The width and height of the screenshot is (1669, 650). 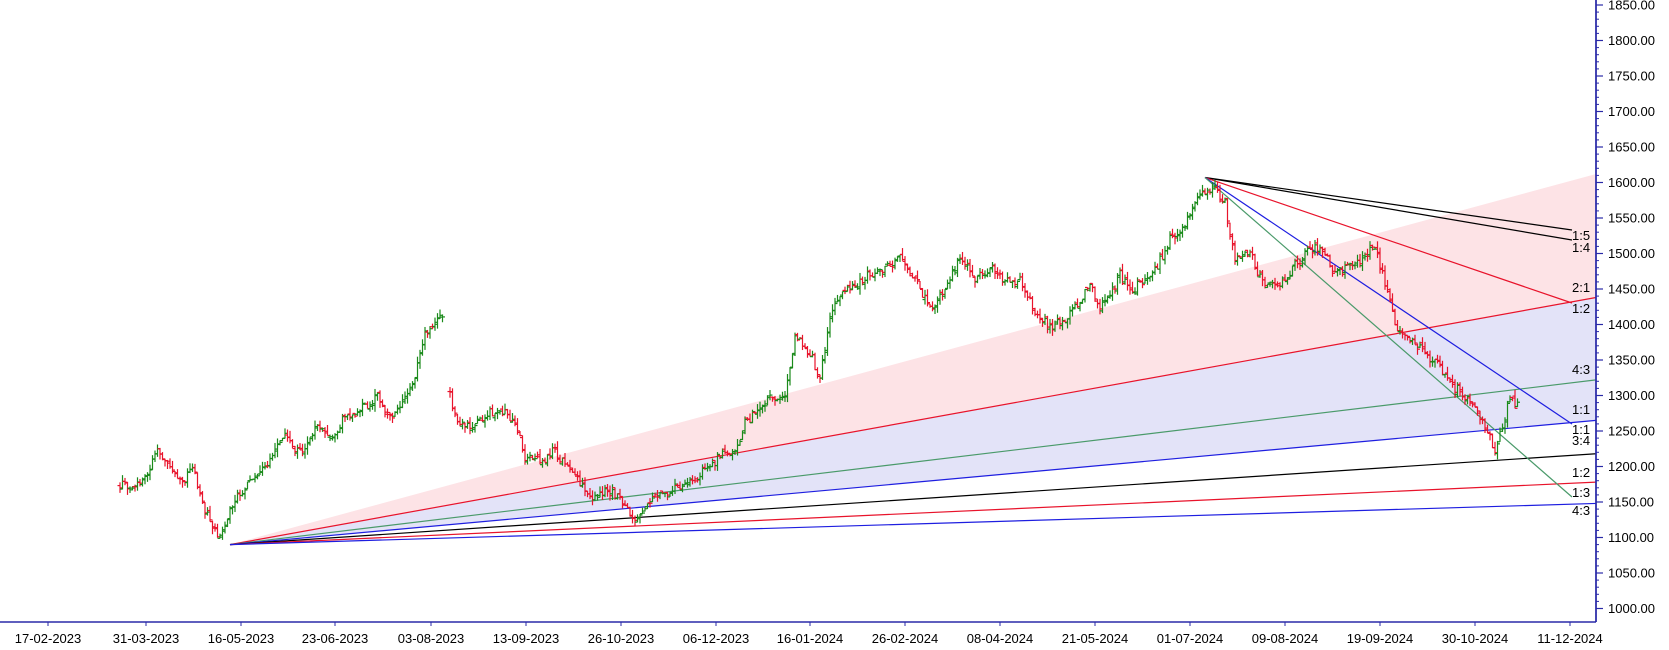 What do you see at coordinates (1631, 6) in the screenshot?
I see `y-tick-label: 1850.00` at bounding box center [1631, 6].